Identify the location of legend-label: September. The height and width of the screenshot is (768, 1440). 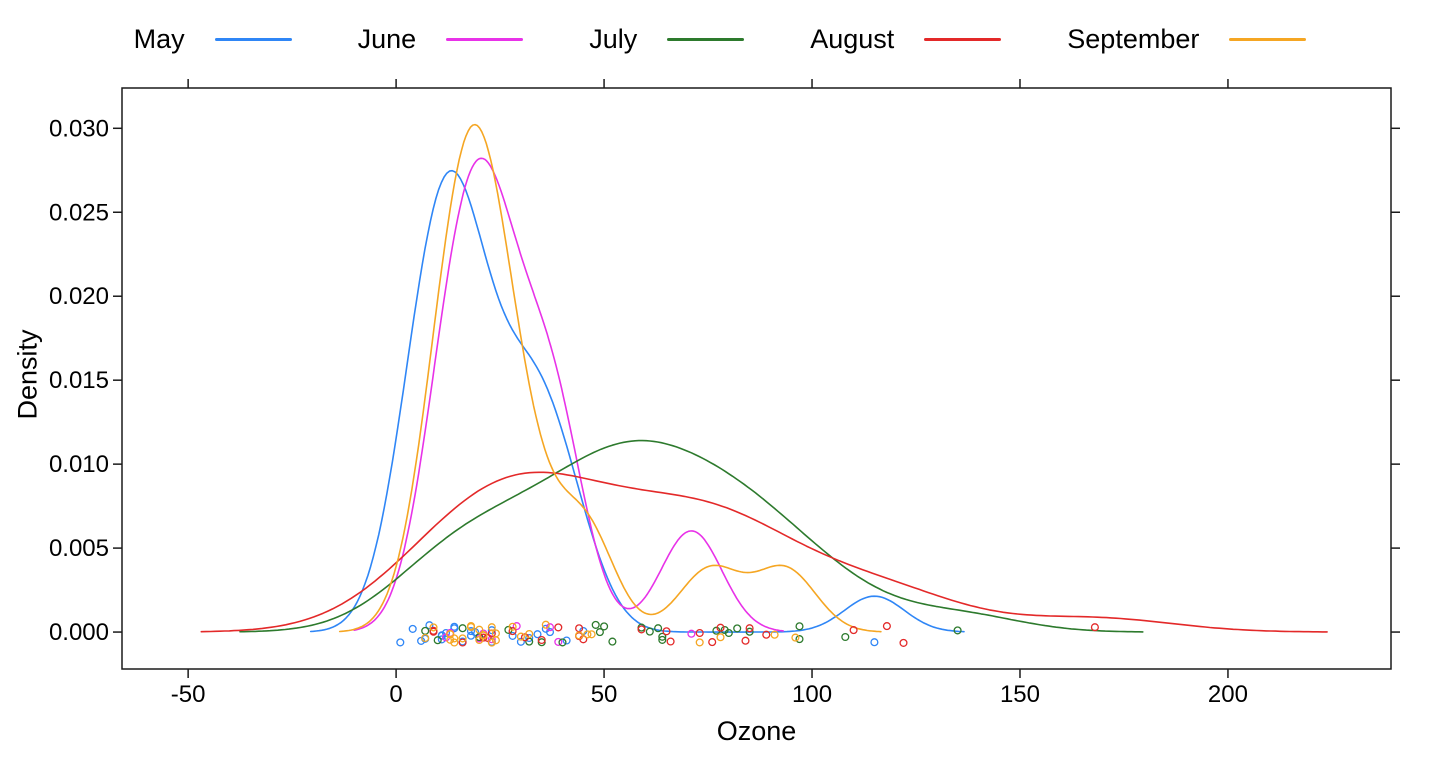
(1133, 39).